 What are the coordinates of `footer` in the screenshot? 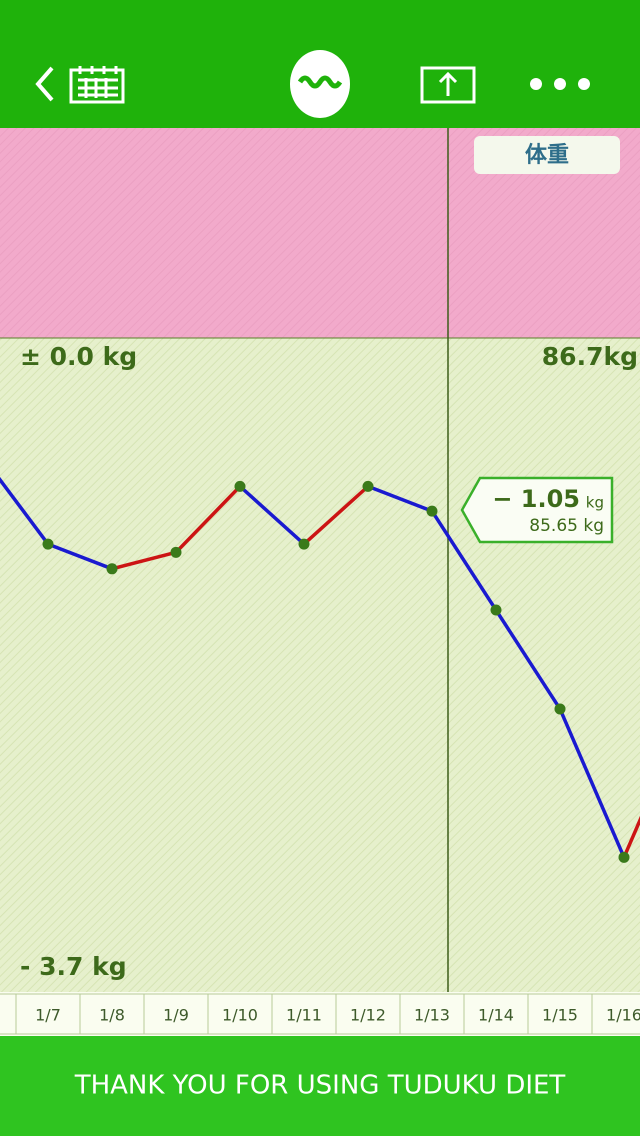 It's located at (320, 1086).